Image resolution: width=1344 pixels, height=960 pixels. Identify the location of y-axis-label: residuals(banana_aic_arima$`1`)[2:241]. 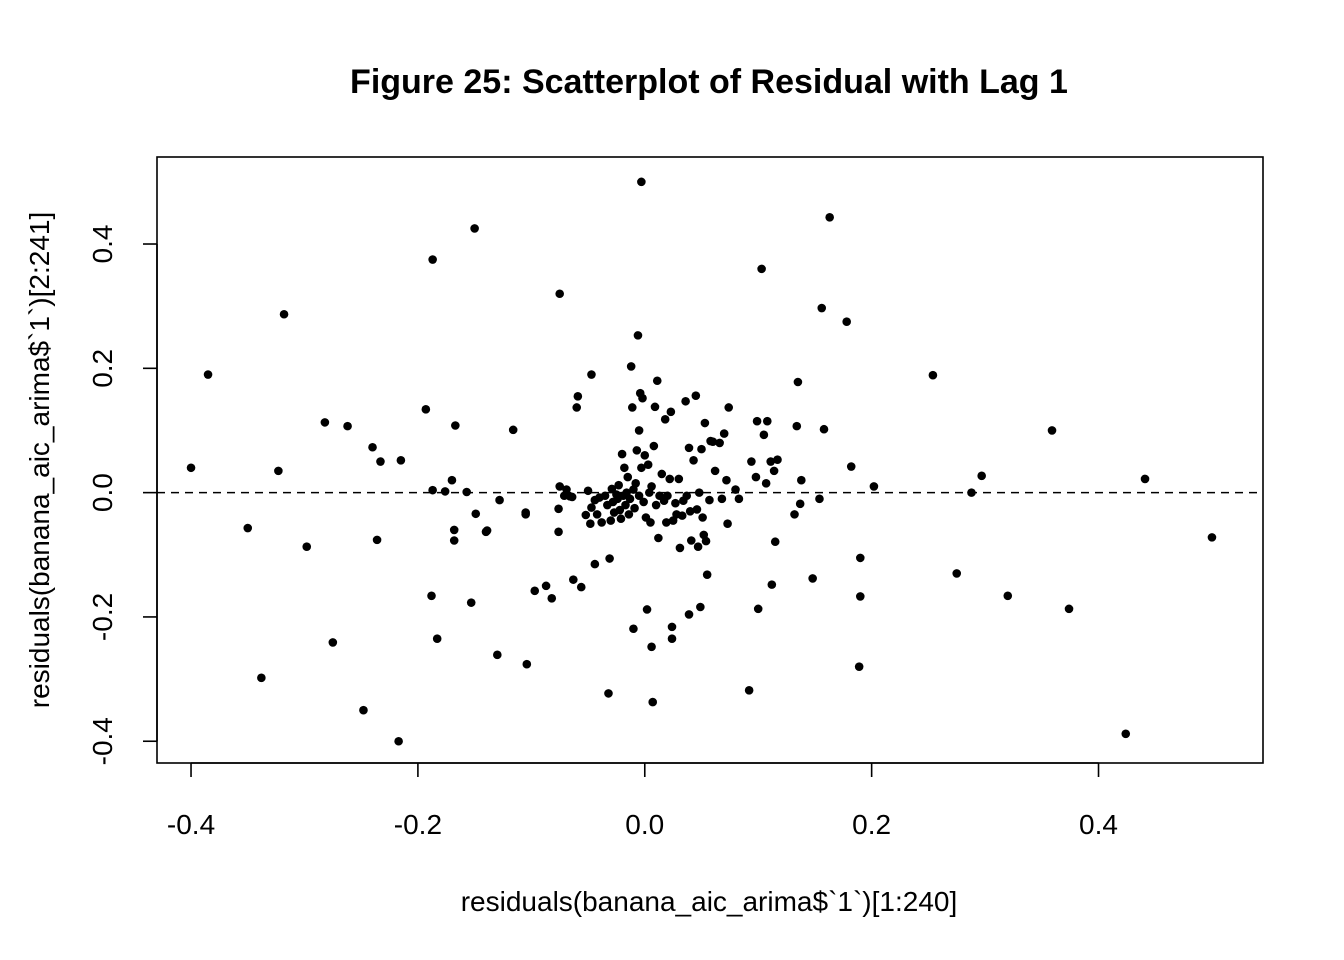
(39, 460).